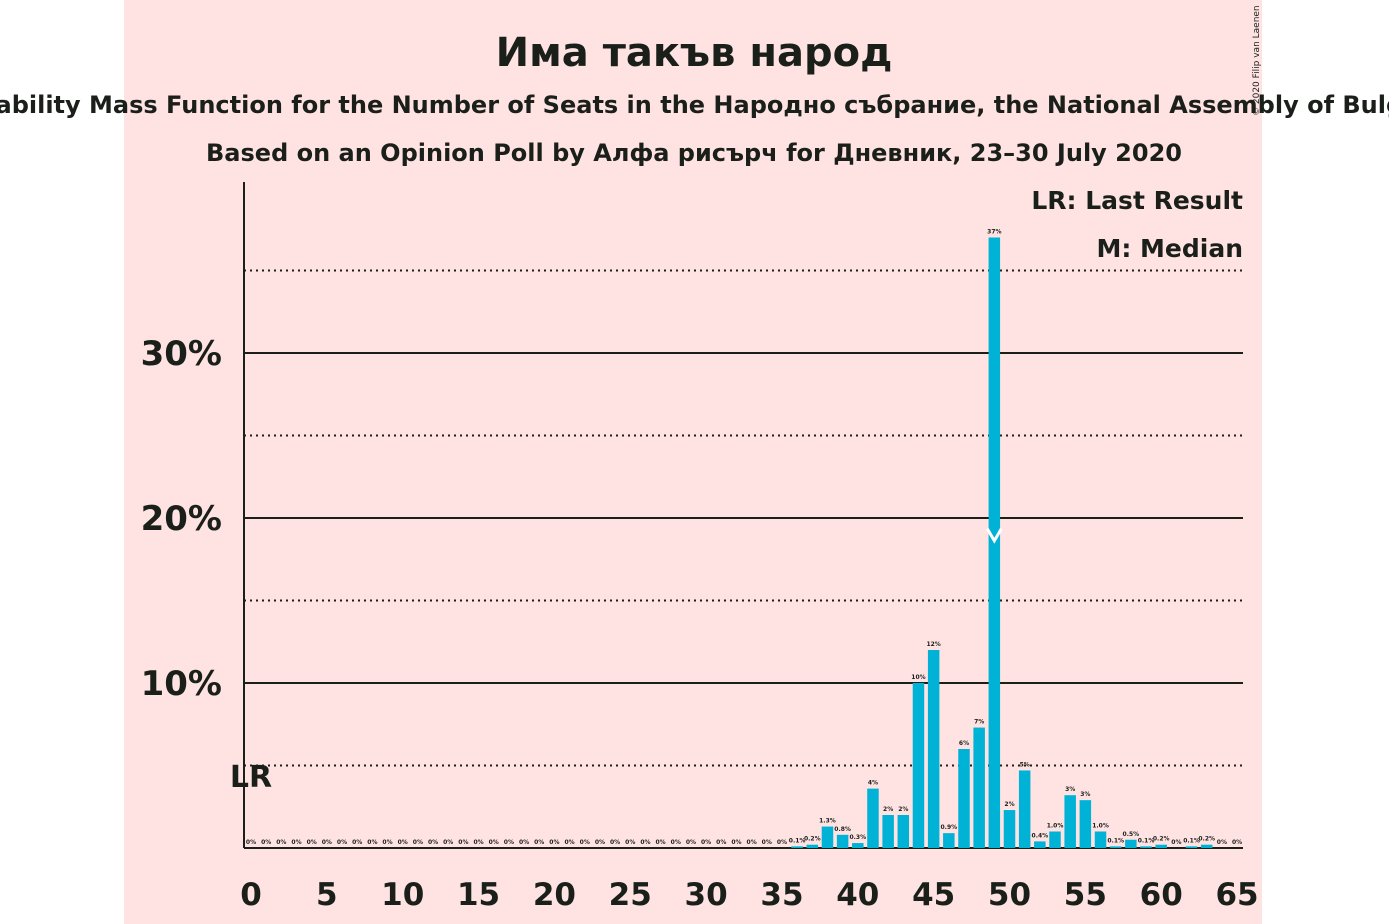  Describe the element at coordinates (994, 232) in the screenshot. I see `bar-label: 37%` at that location.